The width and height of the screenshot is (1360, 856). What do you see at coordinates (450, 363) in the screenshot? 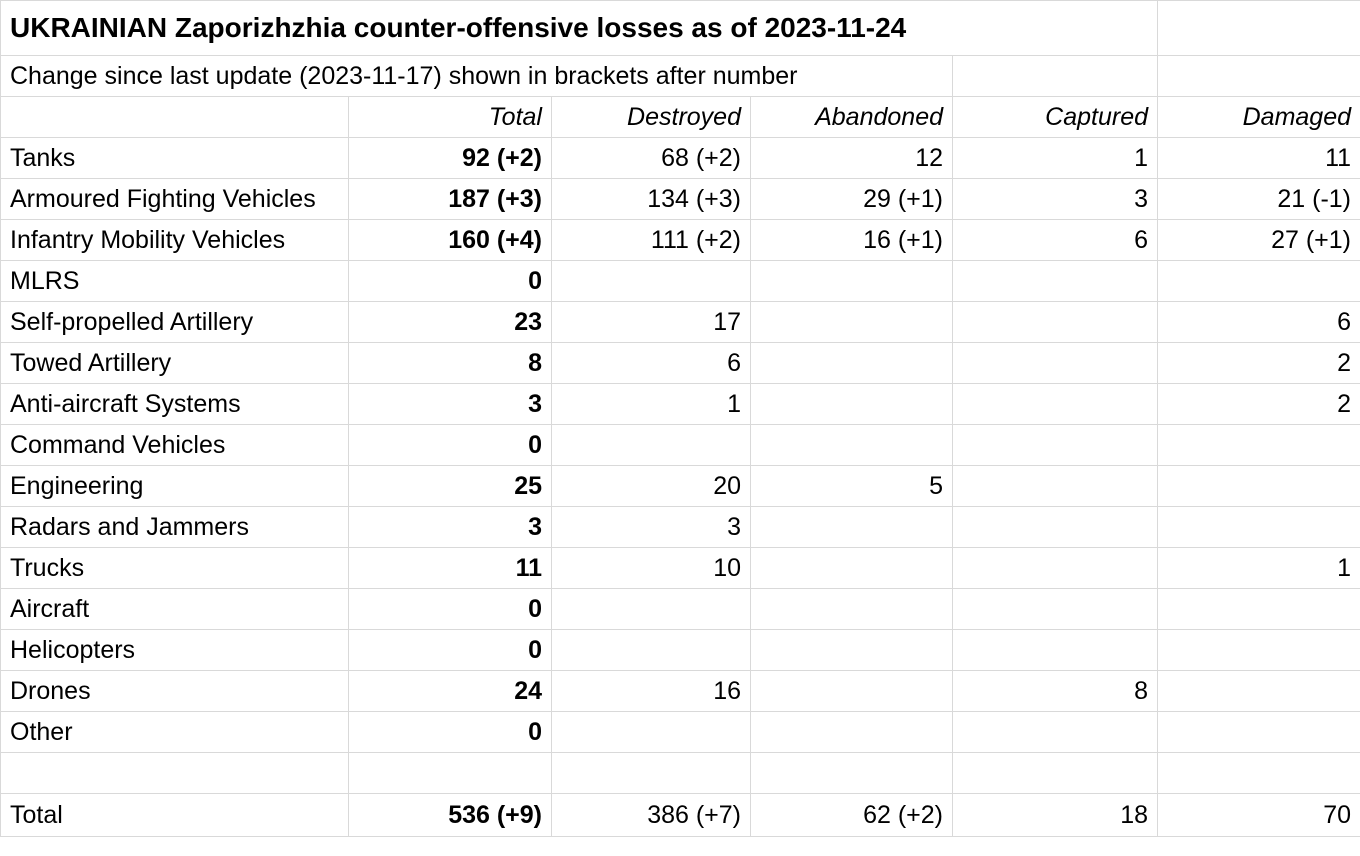
I see `cell-total: 8` at bounding box center [450, 363].